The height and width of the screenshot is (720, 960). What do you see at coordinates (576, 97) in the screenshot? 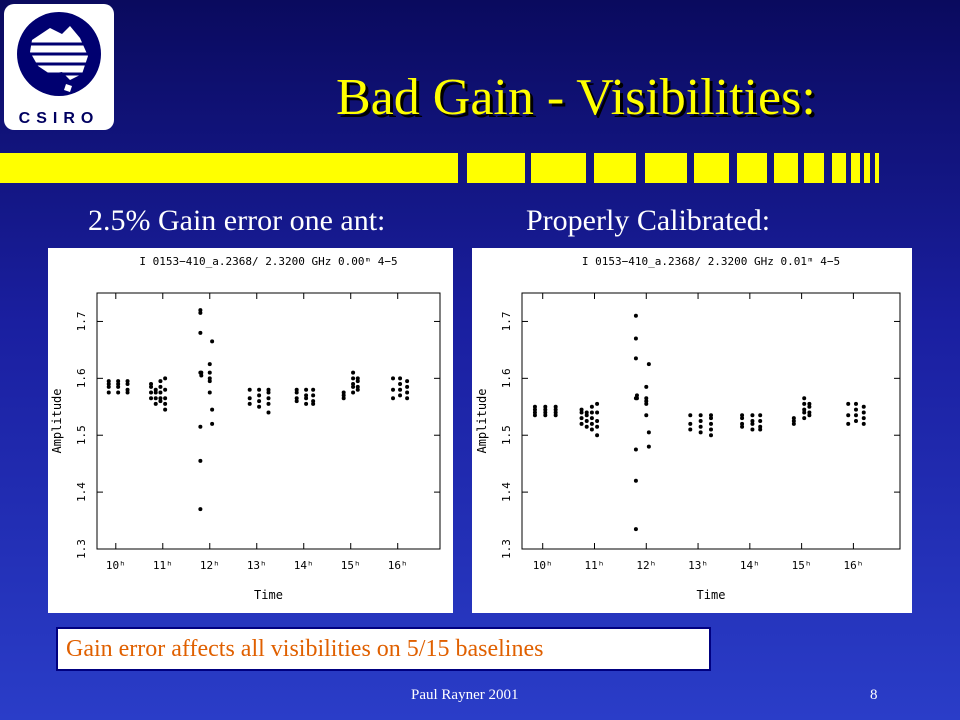
I see `slide-title: Bad Gain - Visibilities:` at bounding box center [576, 97].